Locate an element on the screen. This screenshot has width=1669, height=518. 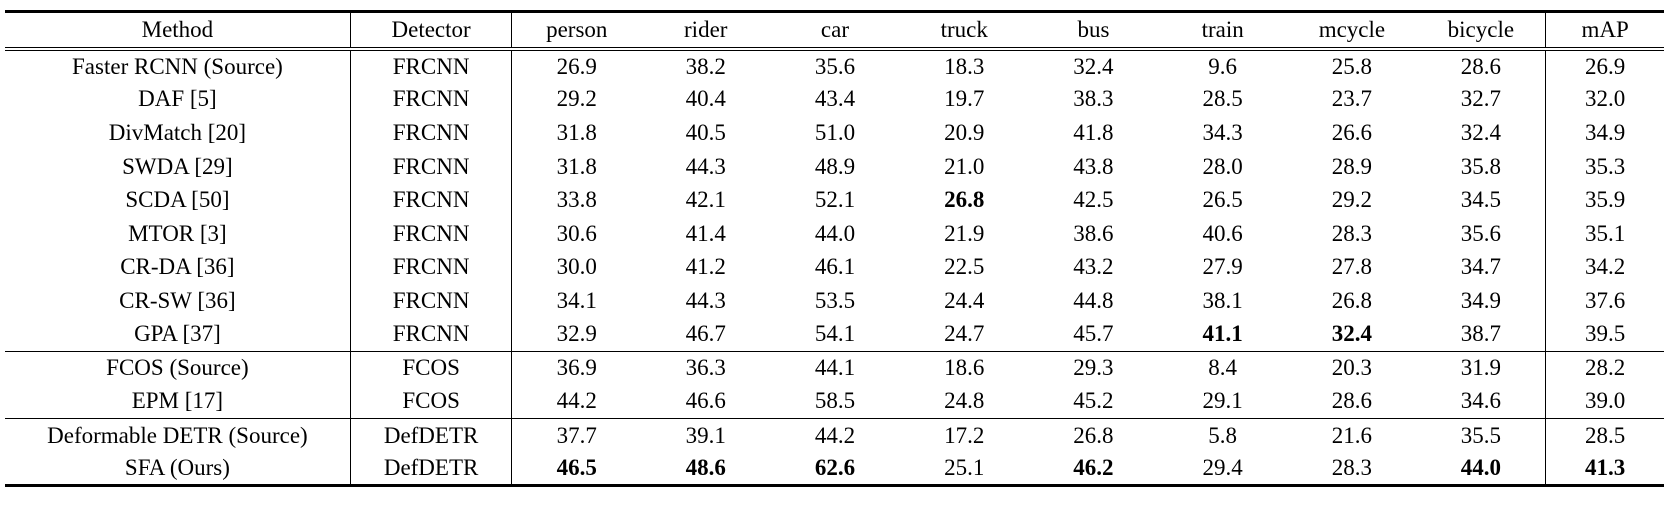
cell-map: 35.9 is located at coordinates (1605, 200).